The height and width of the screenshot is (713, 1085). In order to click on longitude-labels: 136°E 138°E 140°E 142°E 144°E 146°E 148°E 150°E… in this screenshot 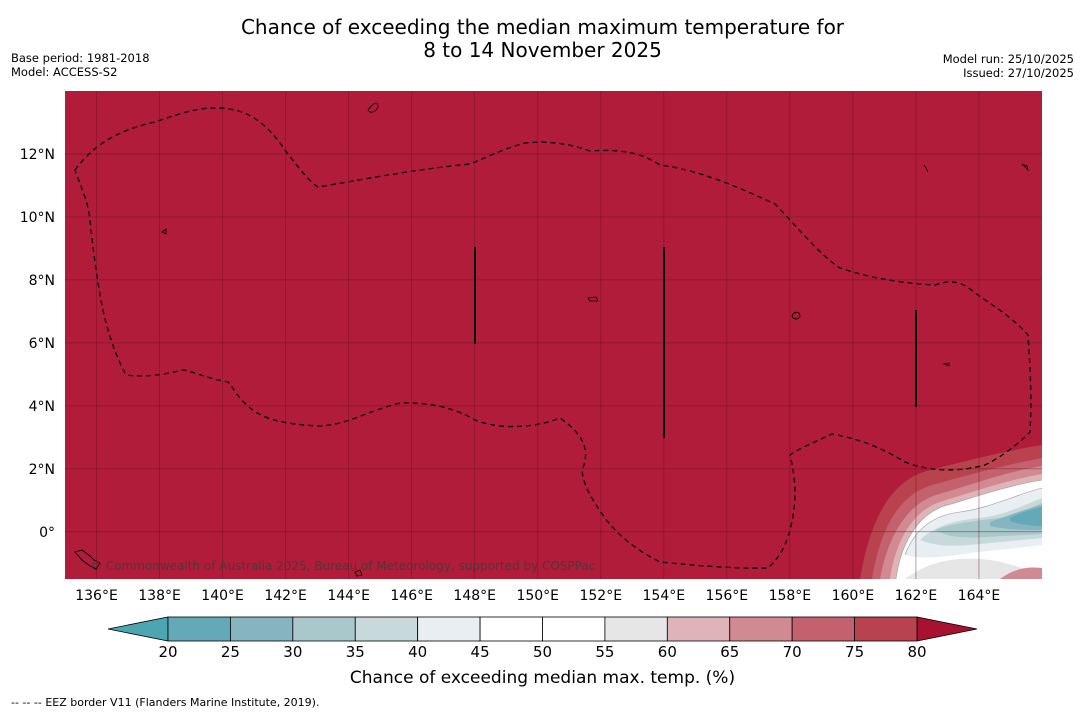, I will do `click(537, 596)`.